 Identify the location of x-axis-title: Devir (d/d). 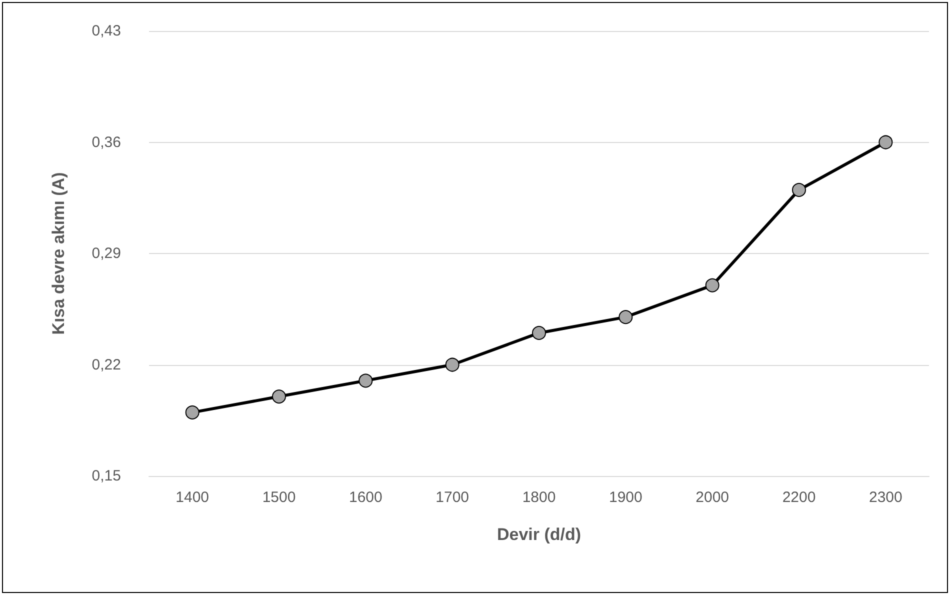
(539, 534).